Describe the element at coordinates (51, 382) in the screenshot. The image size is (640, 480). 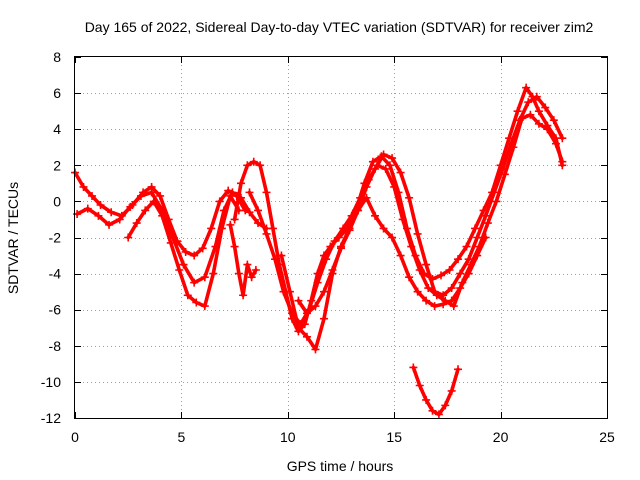
I see `y-tick-label: -10` at that location.